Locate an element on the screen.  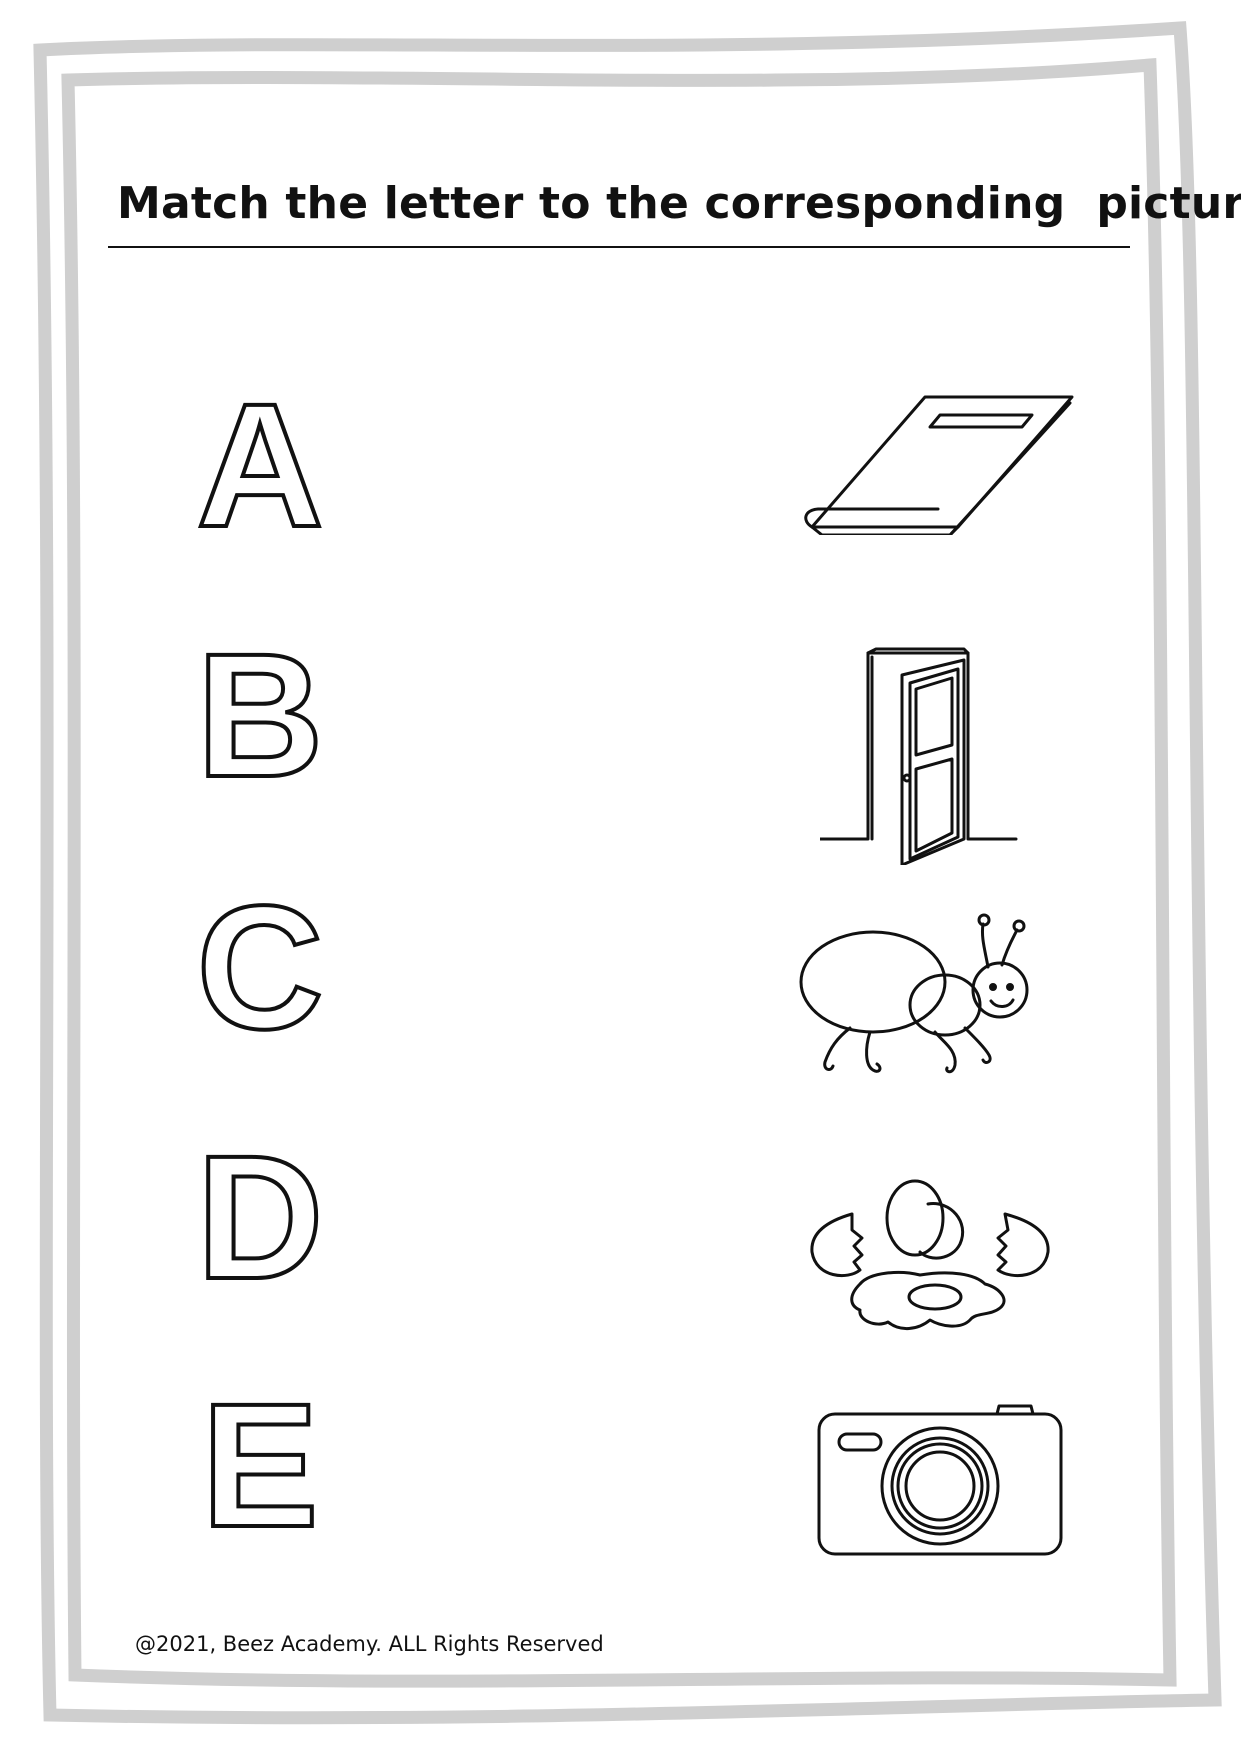
copyright-footer: @2021, Beez Academy. ALL Rights Reserved is located at coordinates (369, 1644).